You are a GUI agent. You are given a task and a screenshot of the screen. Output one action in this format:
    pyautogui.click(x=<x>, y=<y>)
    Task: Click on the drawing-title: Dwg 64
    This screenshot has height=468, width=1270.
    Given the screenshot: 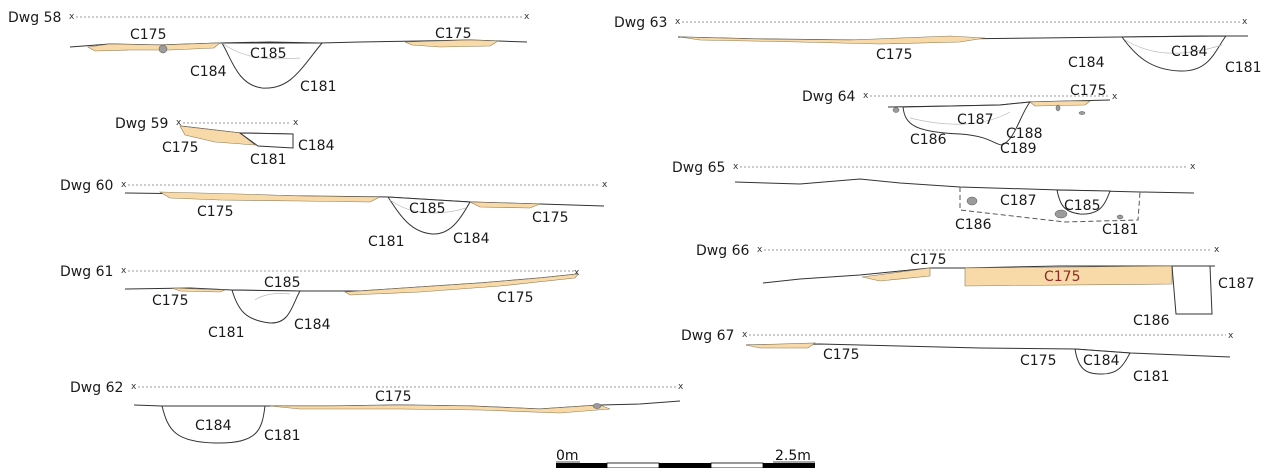 What is the action you would take?
    pyautogui.click(x=828, y=97)
    